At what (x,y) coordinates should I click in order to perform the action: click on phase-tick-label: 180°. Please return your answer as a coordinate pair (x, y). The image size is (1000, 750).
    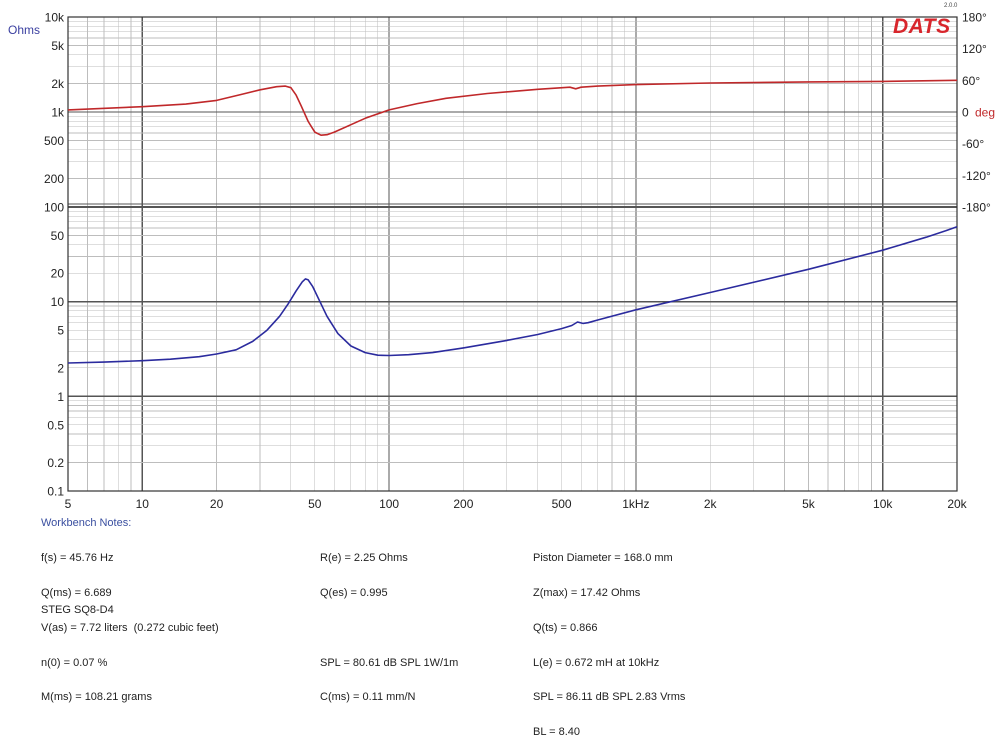
    Looking at the image, I should click on (974, 18).